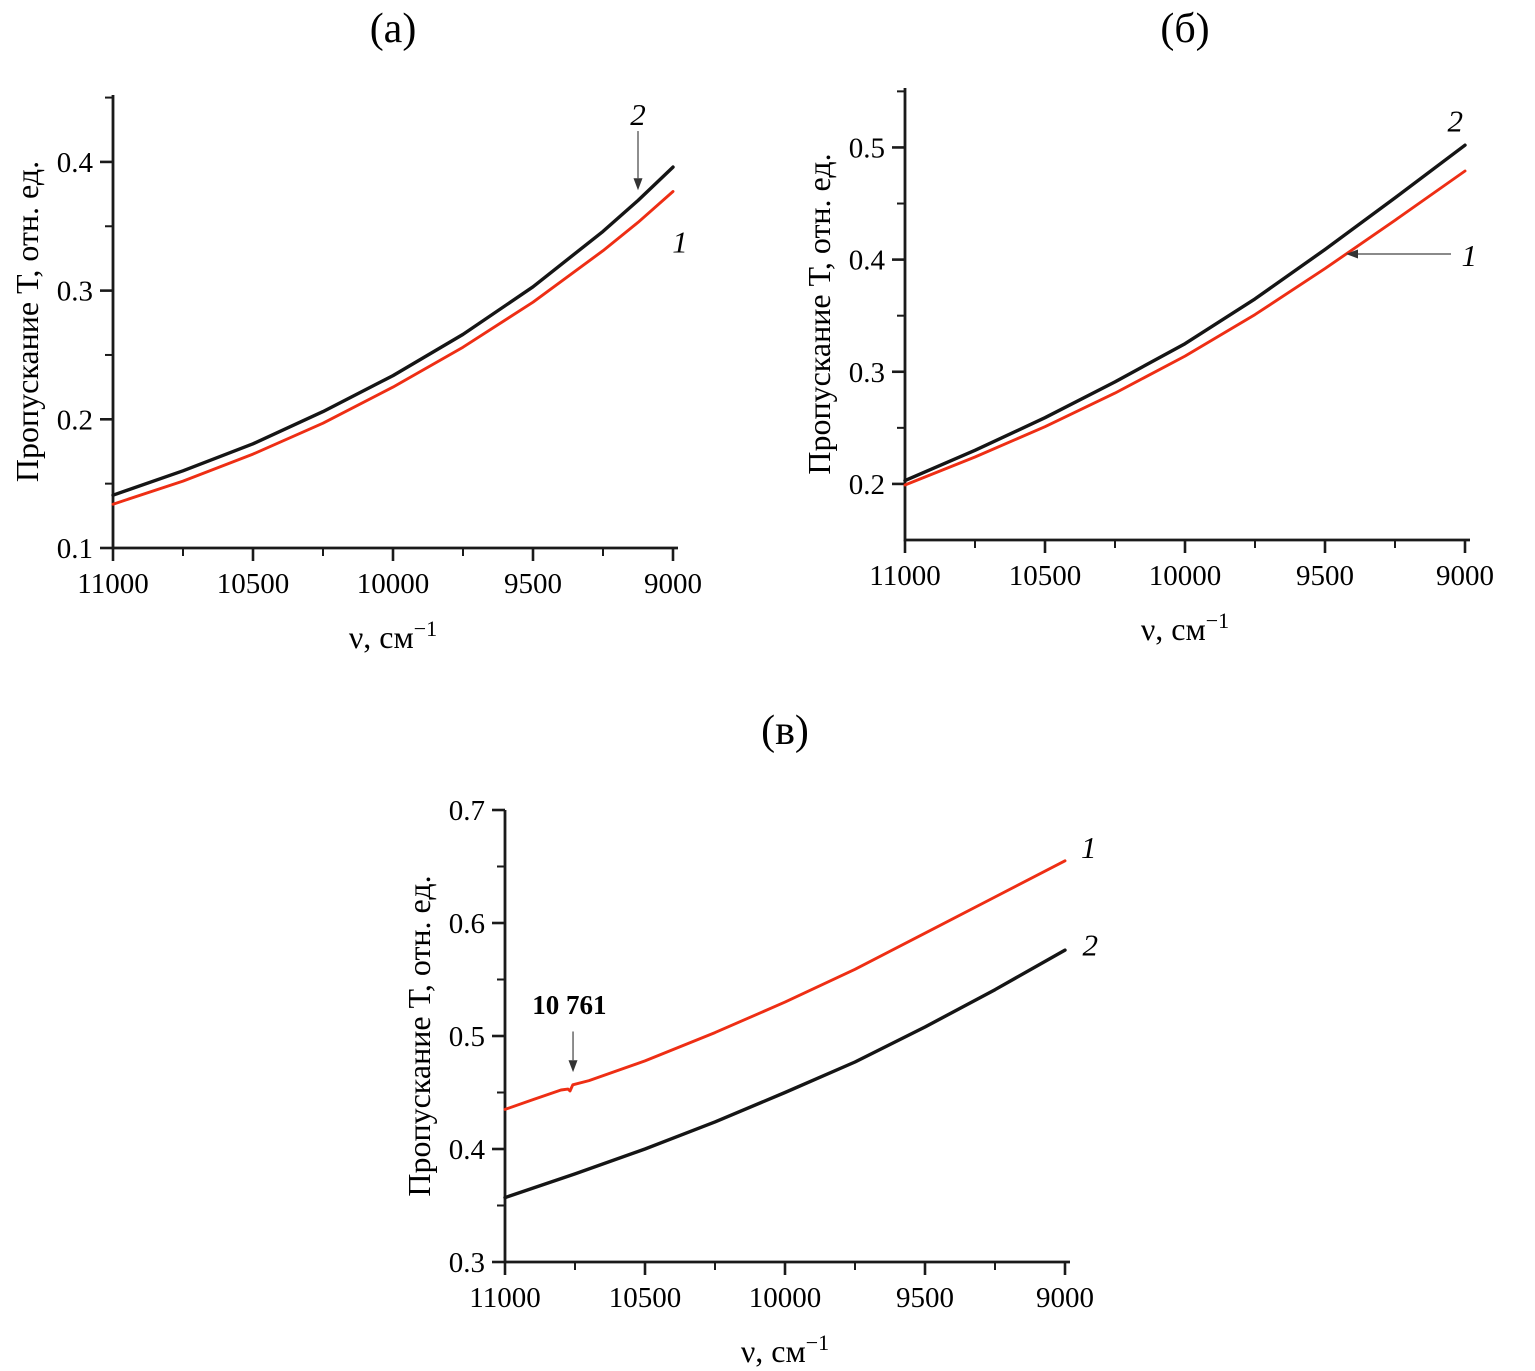 Image resolution: width=1535 pixels, height=1371 pixels. What do you see at coordinates (467, 811) in the screenshot?
I see `y-tick-label: 0.7` at bounding box center [467, 811].